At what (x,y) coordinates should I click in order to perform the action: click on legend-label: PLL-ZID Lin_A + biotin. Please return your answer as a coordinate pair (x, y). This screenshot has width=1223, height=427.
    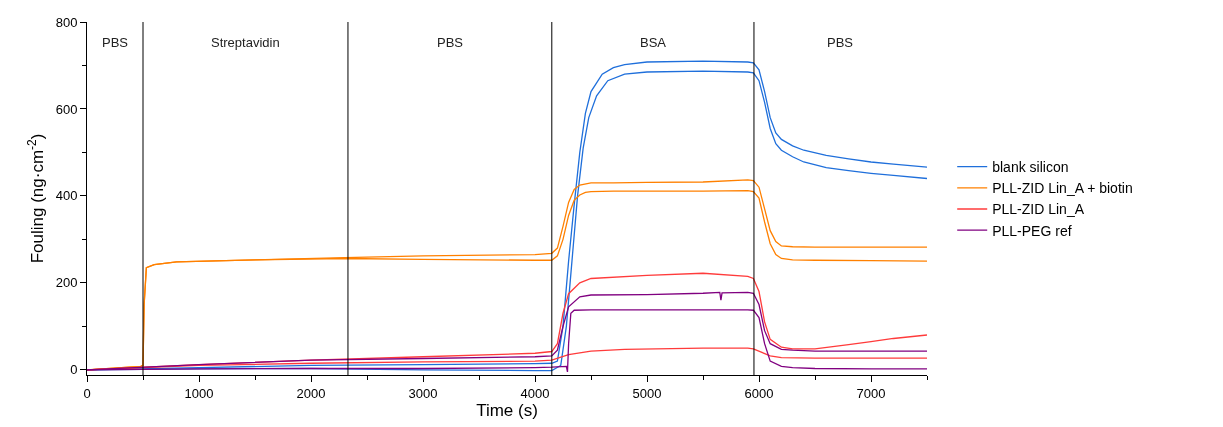
    Looking at the image, I should click on (1062, 188).